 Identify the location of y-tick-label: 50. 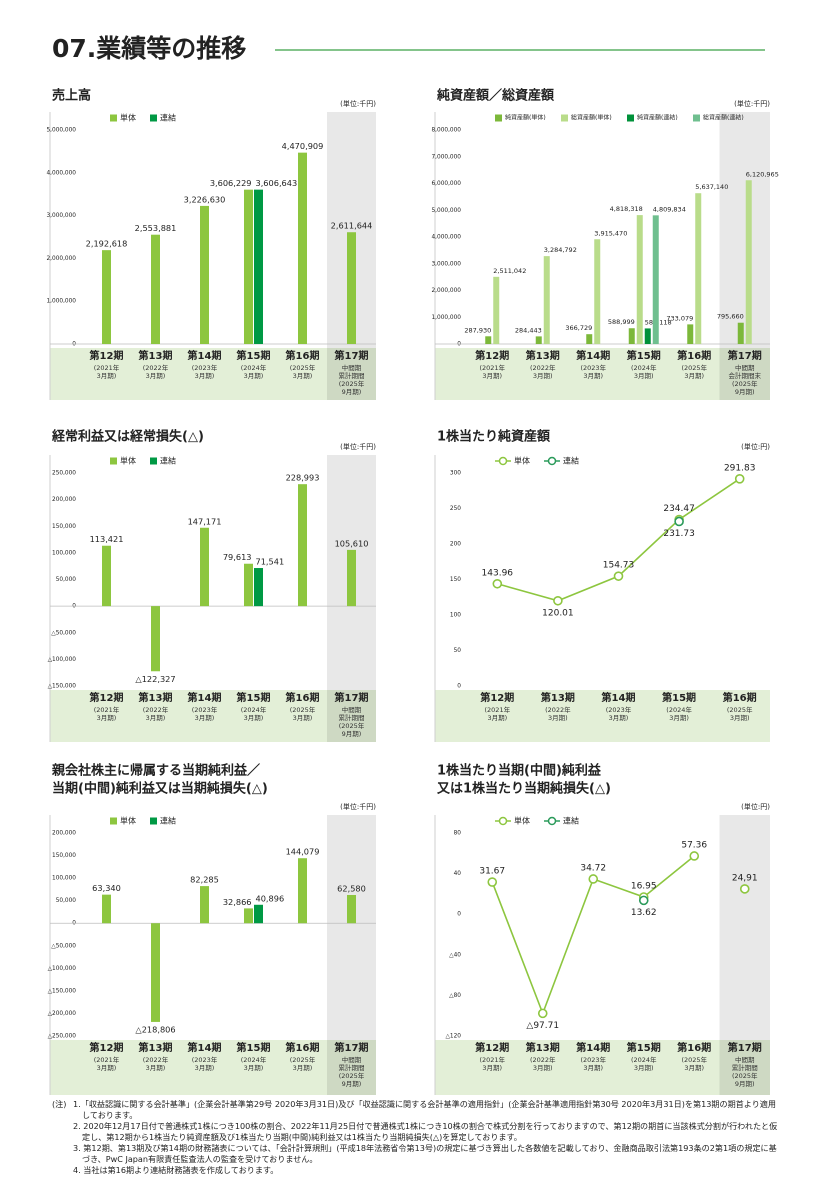
(458, 651).